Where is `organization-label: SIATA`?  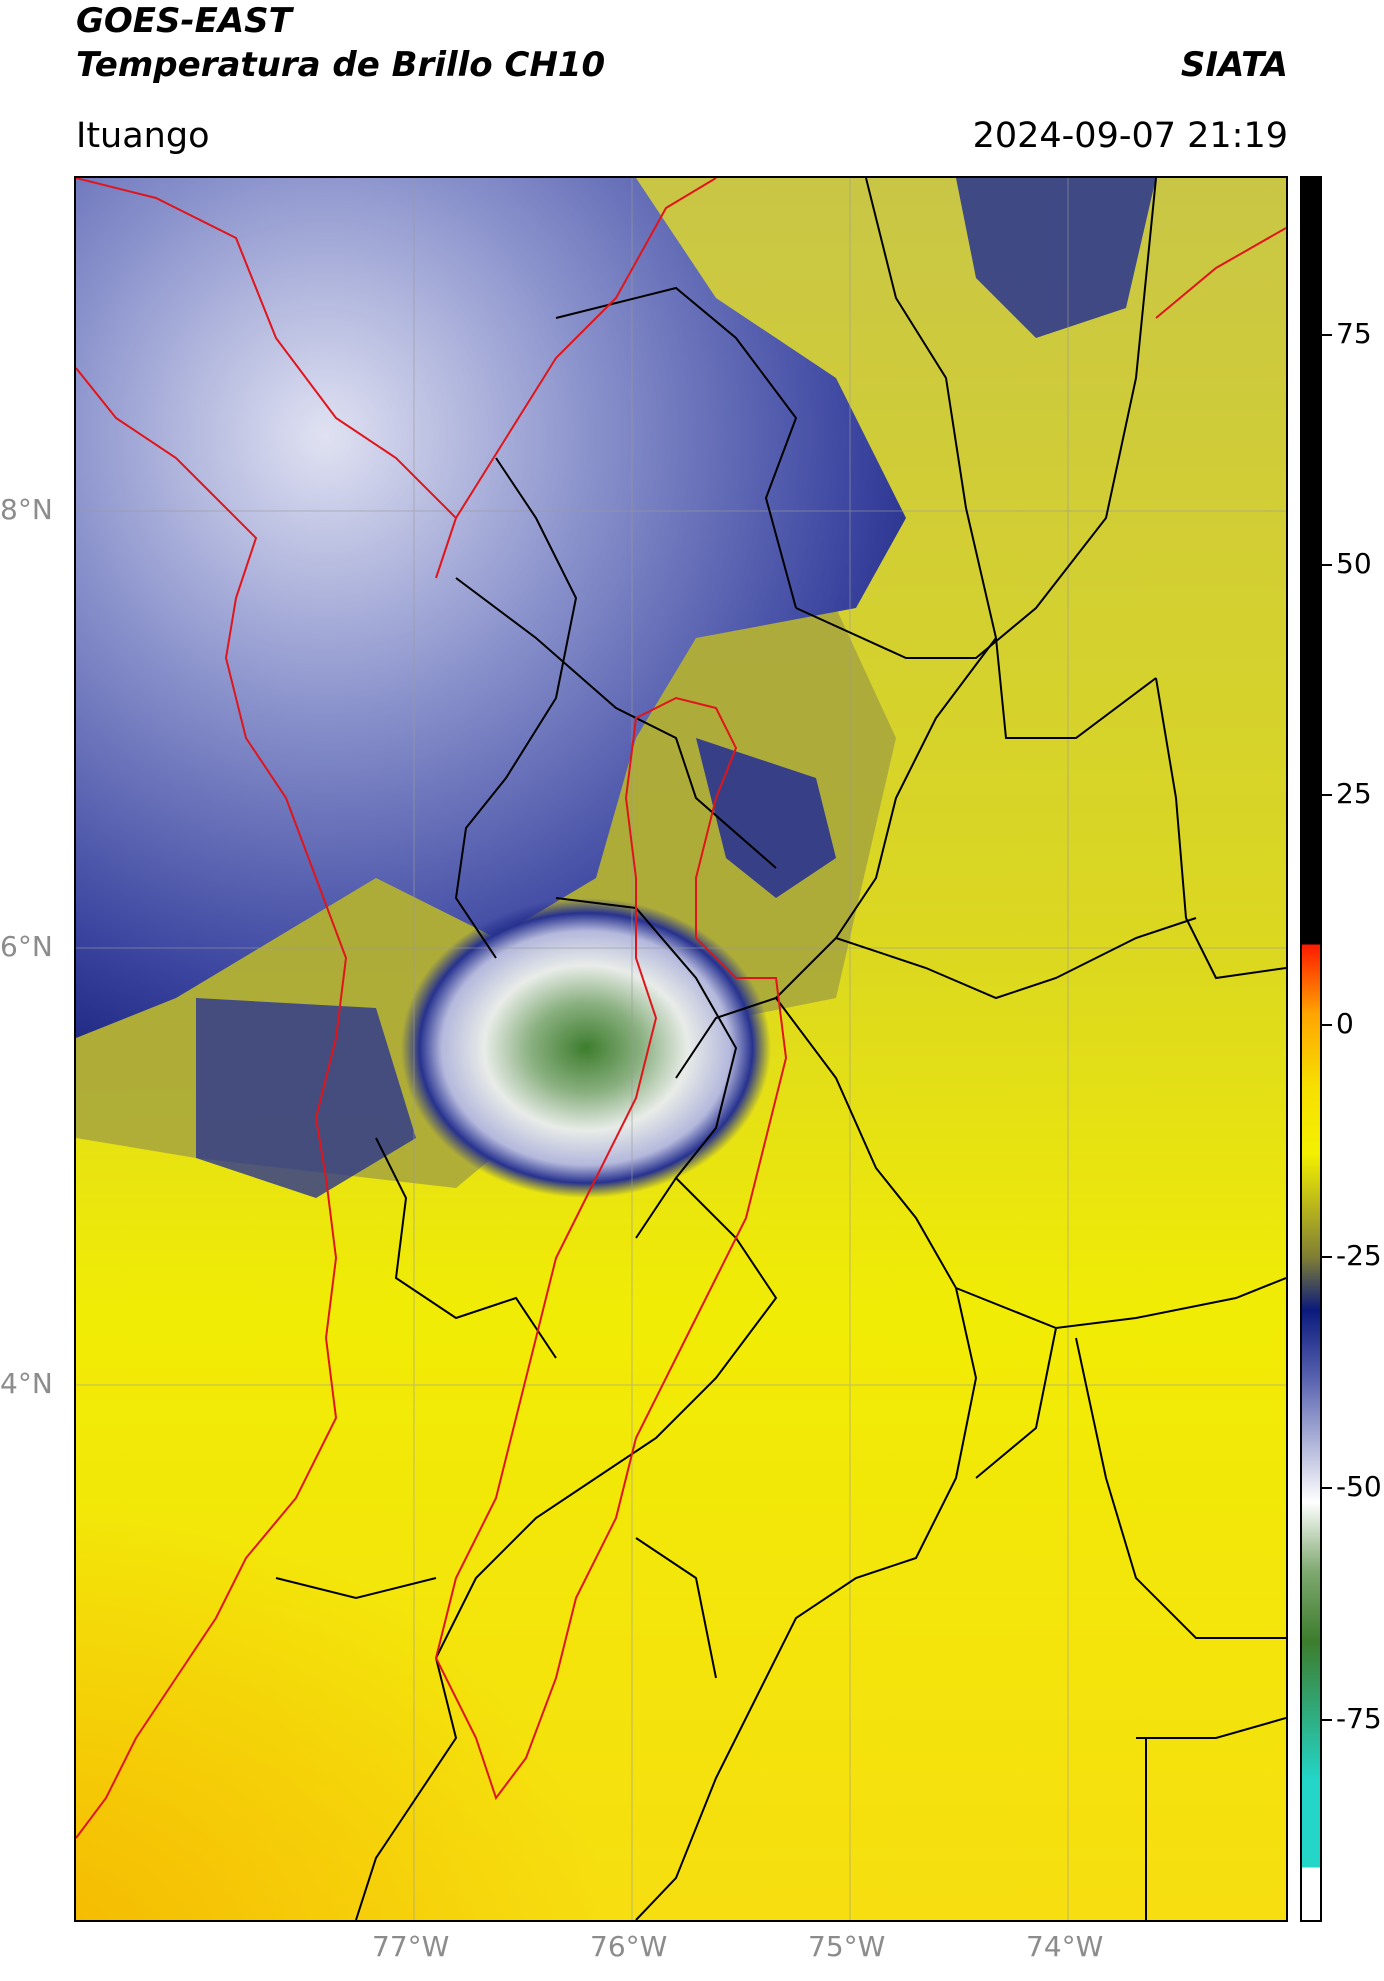
organization-label: SIATA is located at coordinates (1234, 65).